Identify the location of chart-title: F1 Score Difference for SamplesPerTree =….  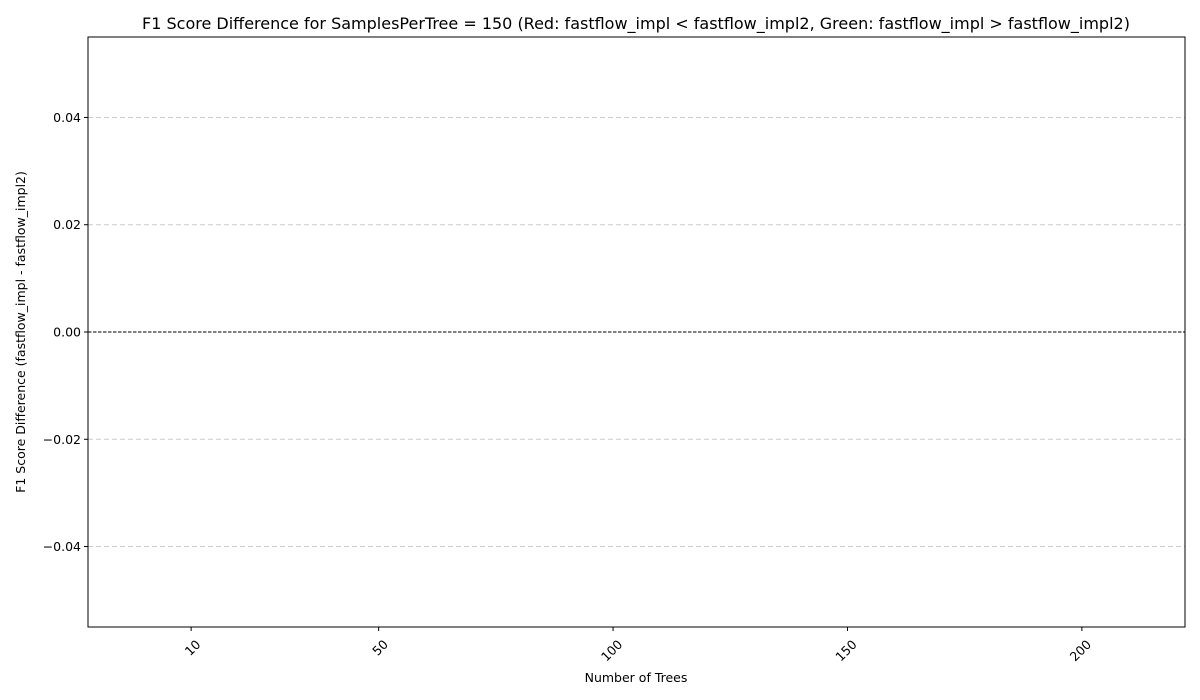
(636, 24).